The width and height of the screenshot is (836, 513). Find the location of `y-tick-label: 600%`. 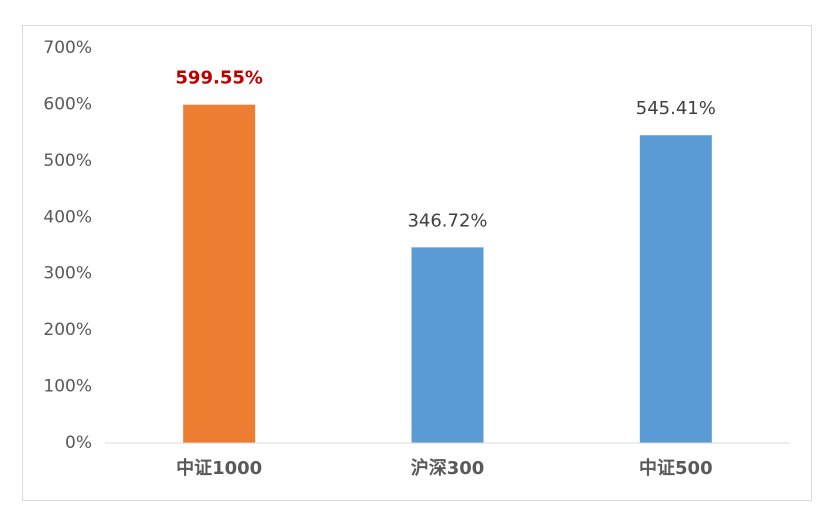

y-tick-label: 600% is located at coordinates (67, 104).